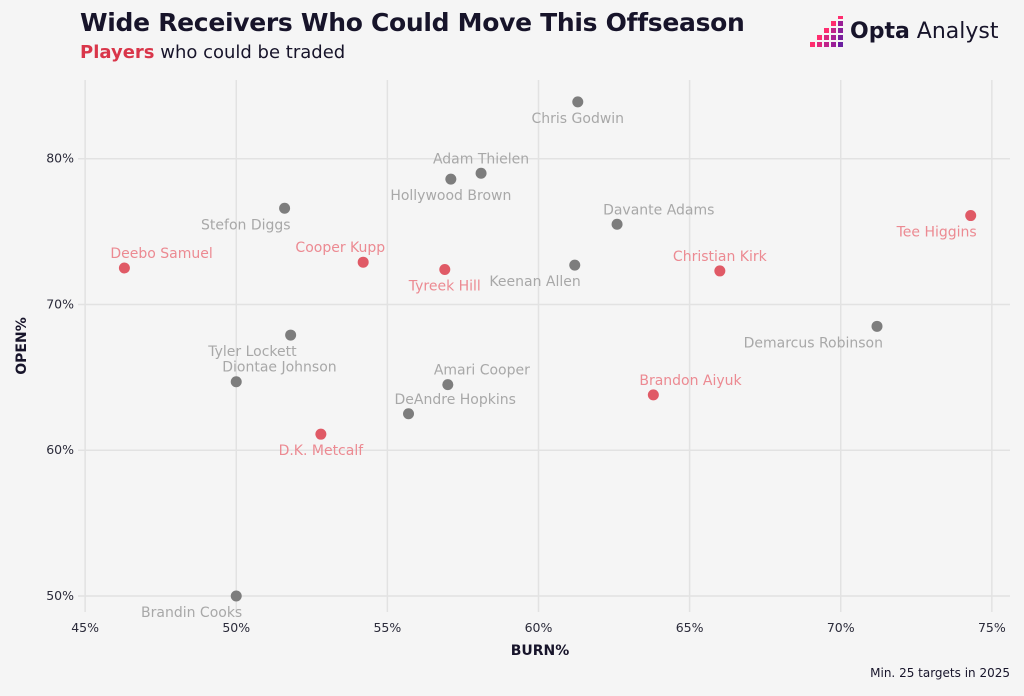 This screenshot has height=696, width=1024. I want to click on point-deandre-hopkins, so click(409, 414).